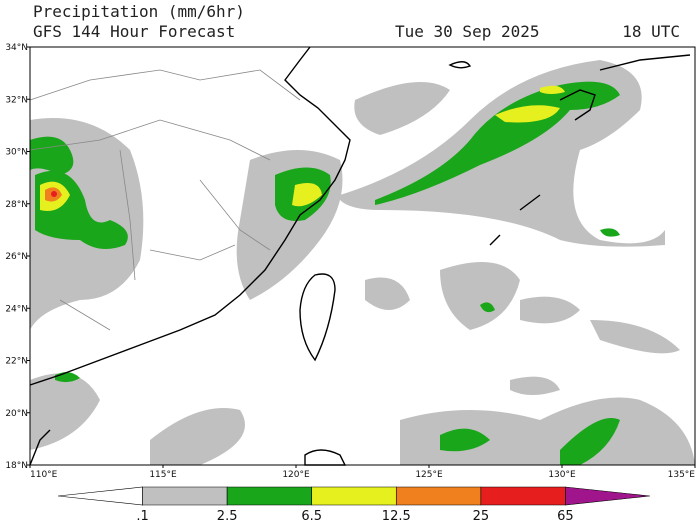 The image size is (700, 525). I want to click on colorbar: .1 2.5 6.5 12.5 25 65, so click(354, 505).